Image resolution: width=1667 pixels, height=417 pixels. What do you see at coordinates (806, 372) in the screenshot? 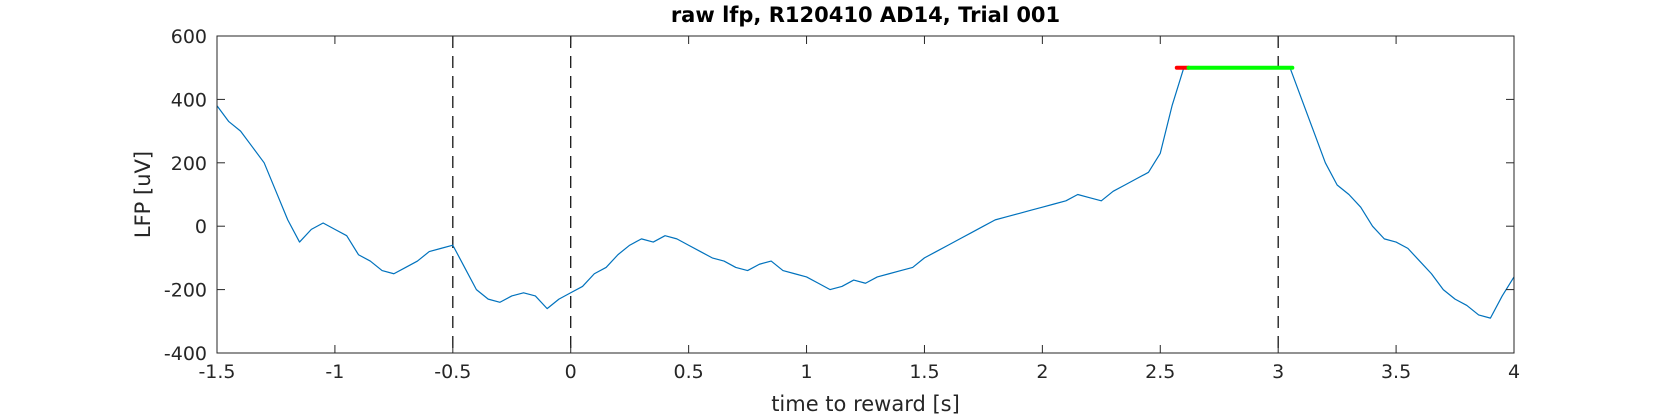
I see `x-tick-label: 1` at bounding box center [806, 372].